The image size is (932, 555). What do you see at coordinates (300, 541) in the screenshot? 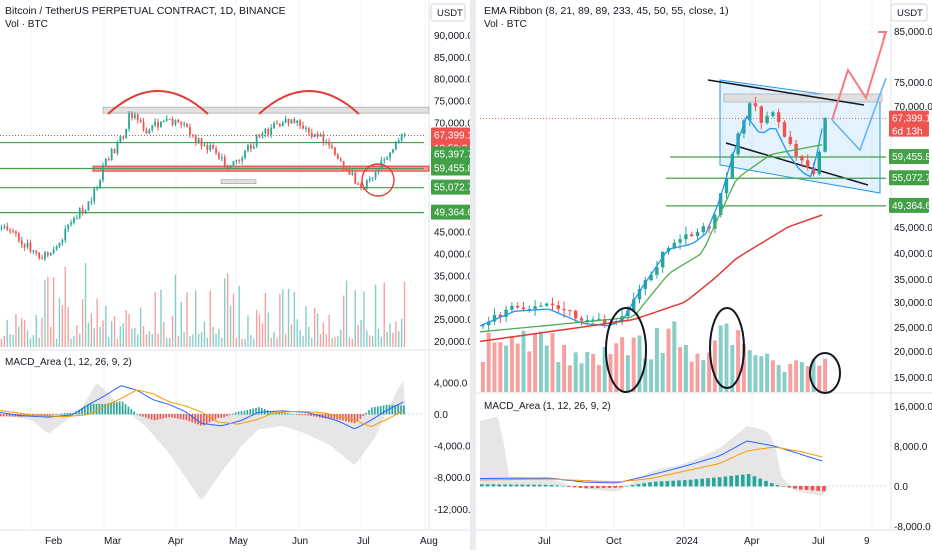
I see `time-axis-label: Jun` at bounding box center [300, 541].